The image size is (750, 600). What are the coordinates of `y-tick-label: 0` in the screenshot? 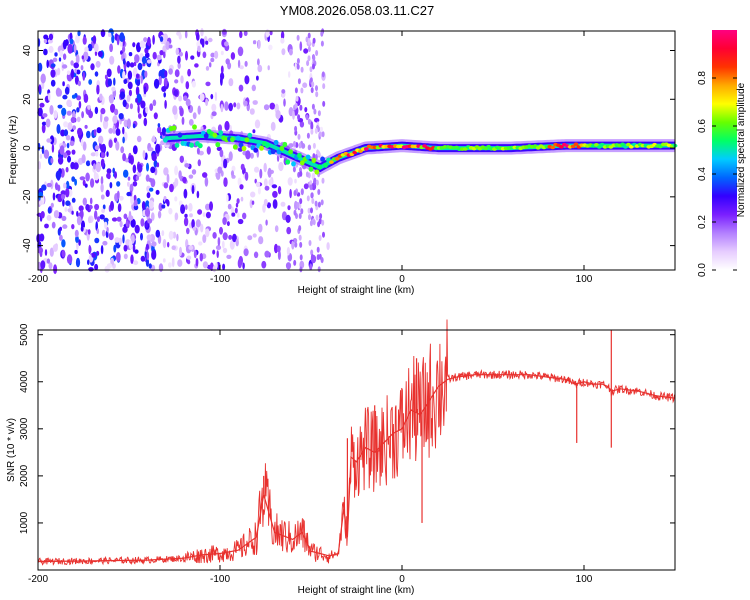 It's located at (27, 148).